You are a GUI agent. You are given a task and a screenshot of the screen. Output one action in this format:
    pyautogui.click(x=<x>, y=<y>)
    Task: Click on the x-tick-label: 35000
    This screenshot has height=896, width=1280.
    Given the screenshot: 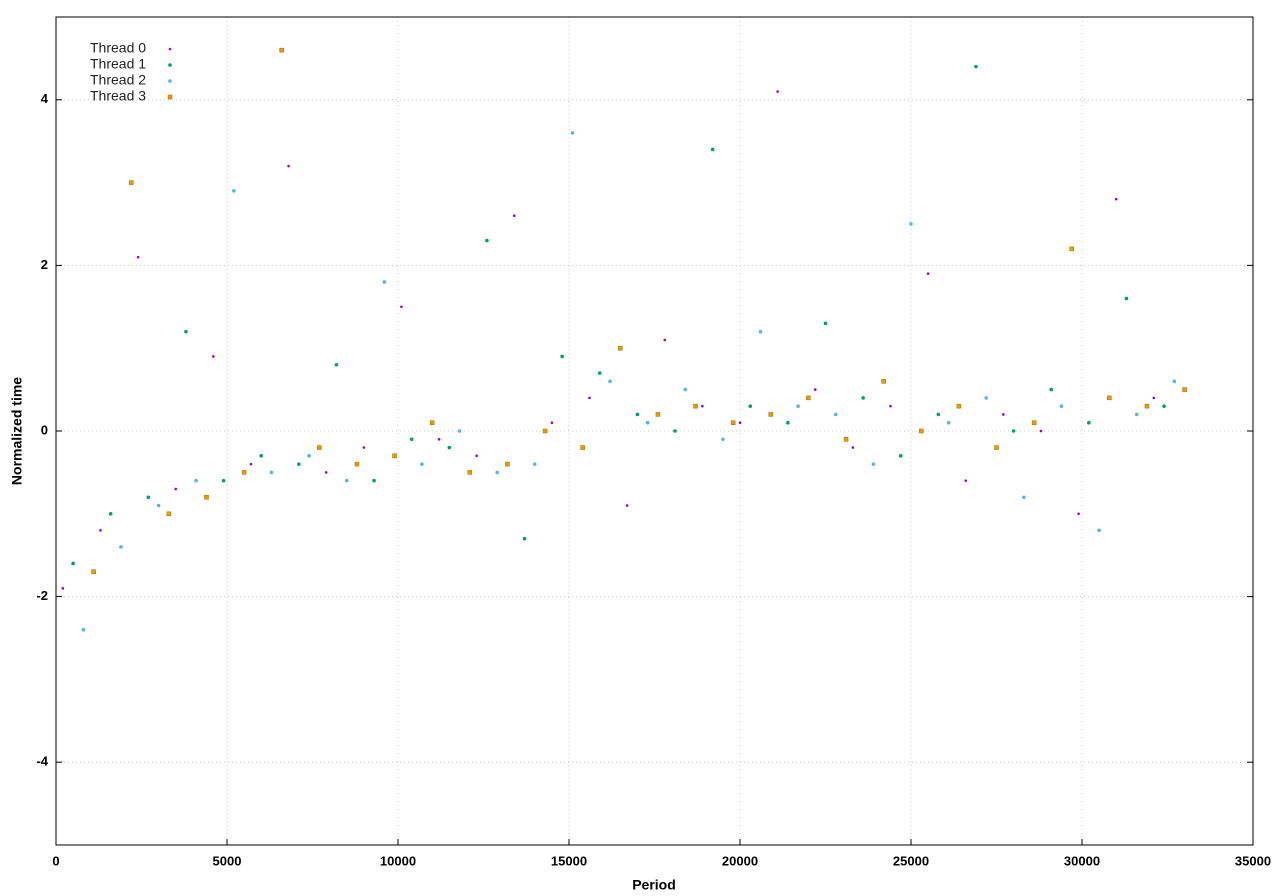 What is the action you would take?
    pyautogui.click(x=1253, y=860)
    